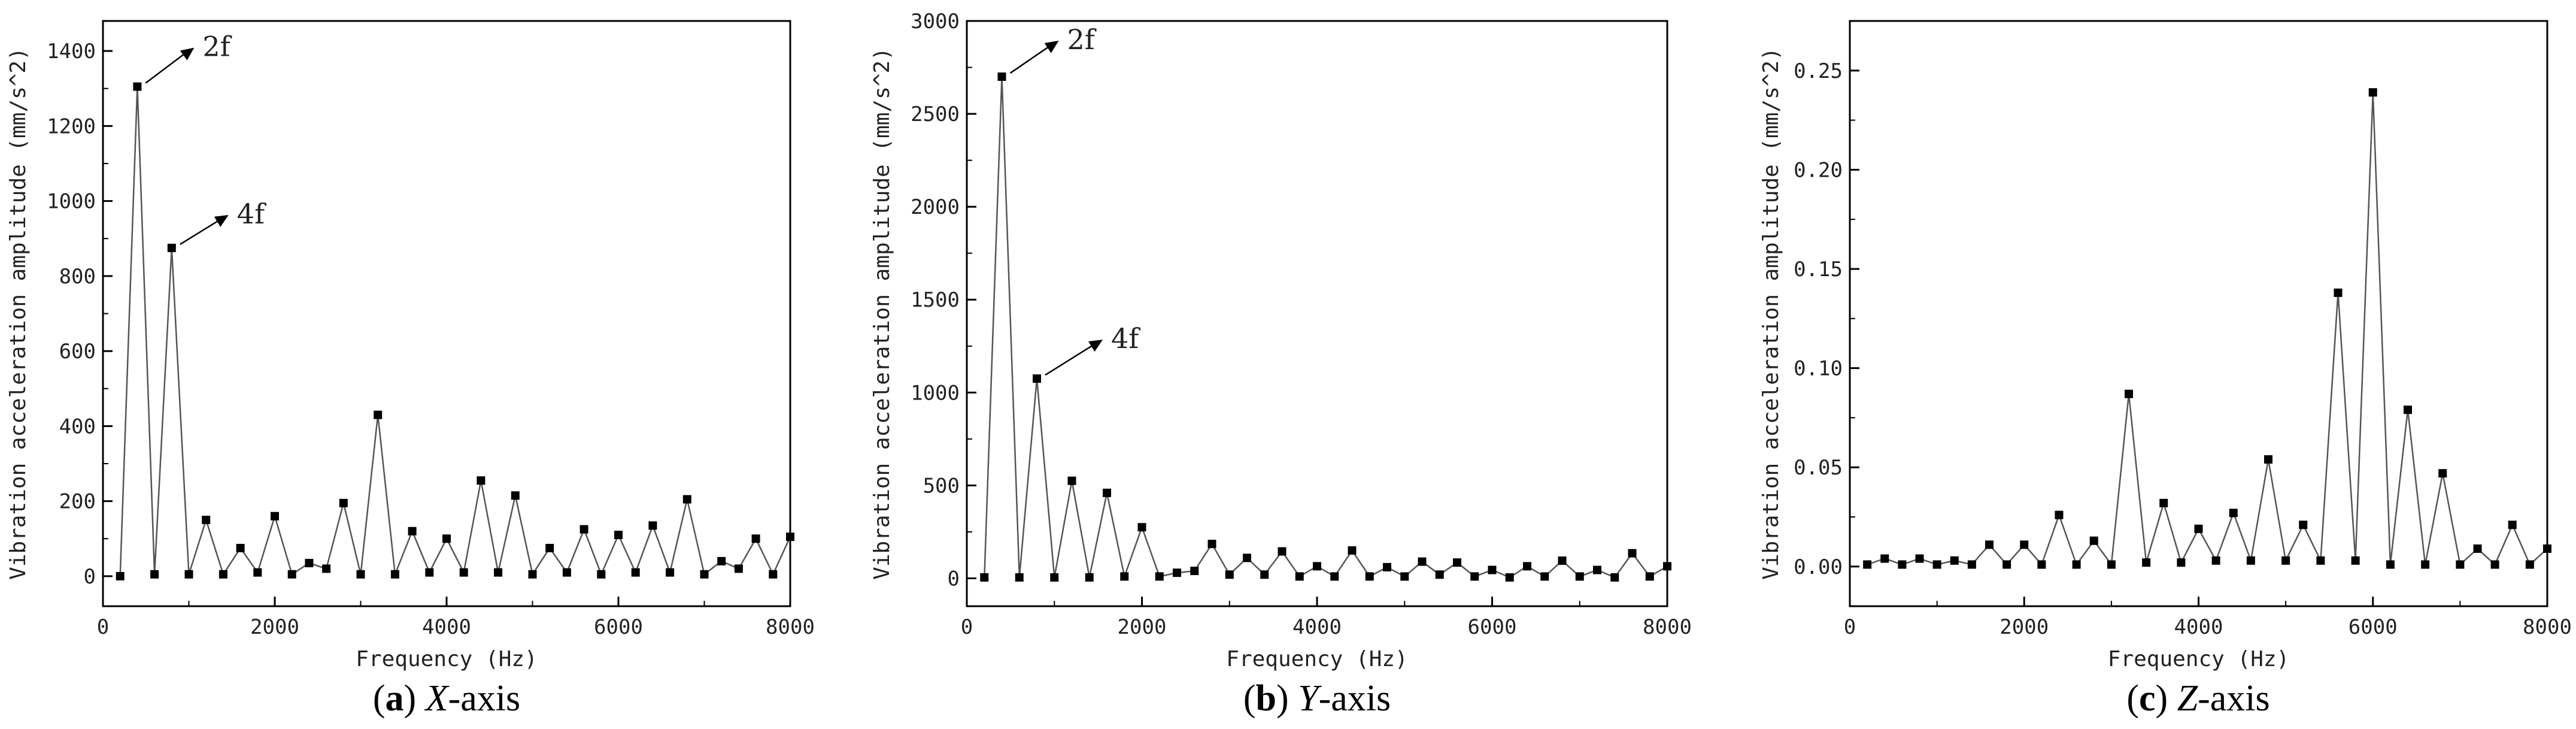 The height and width of the screenshot is (729, 2576). Describe the element at coordinates (447, 698) in the screenshot. I see `panel-caption: (a) X-axis` at that location.